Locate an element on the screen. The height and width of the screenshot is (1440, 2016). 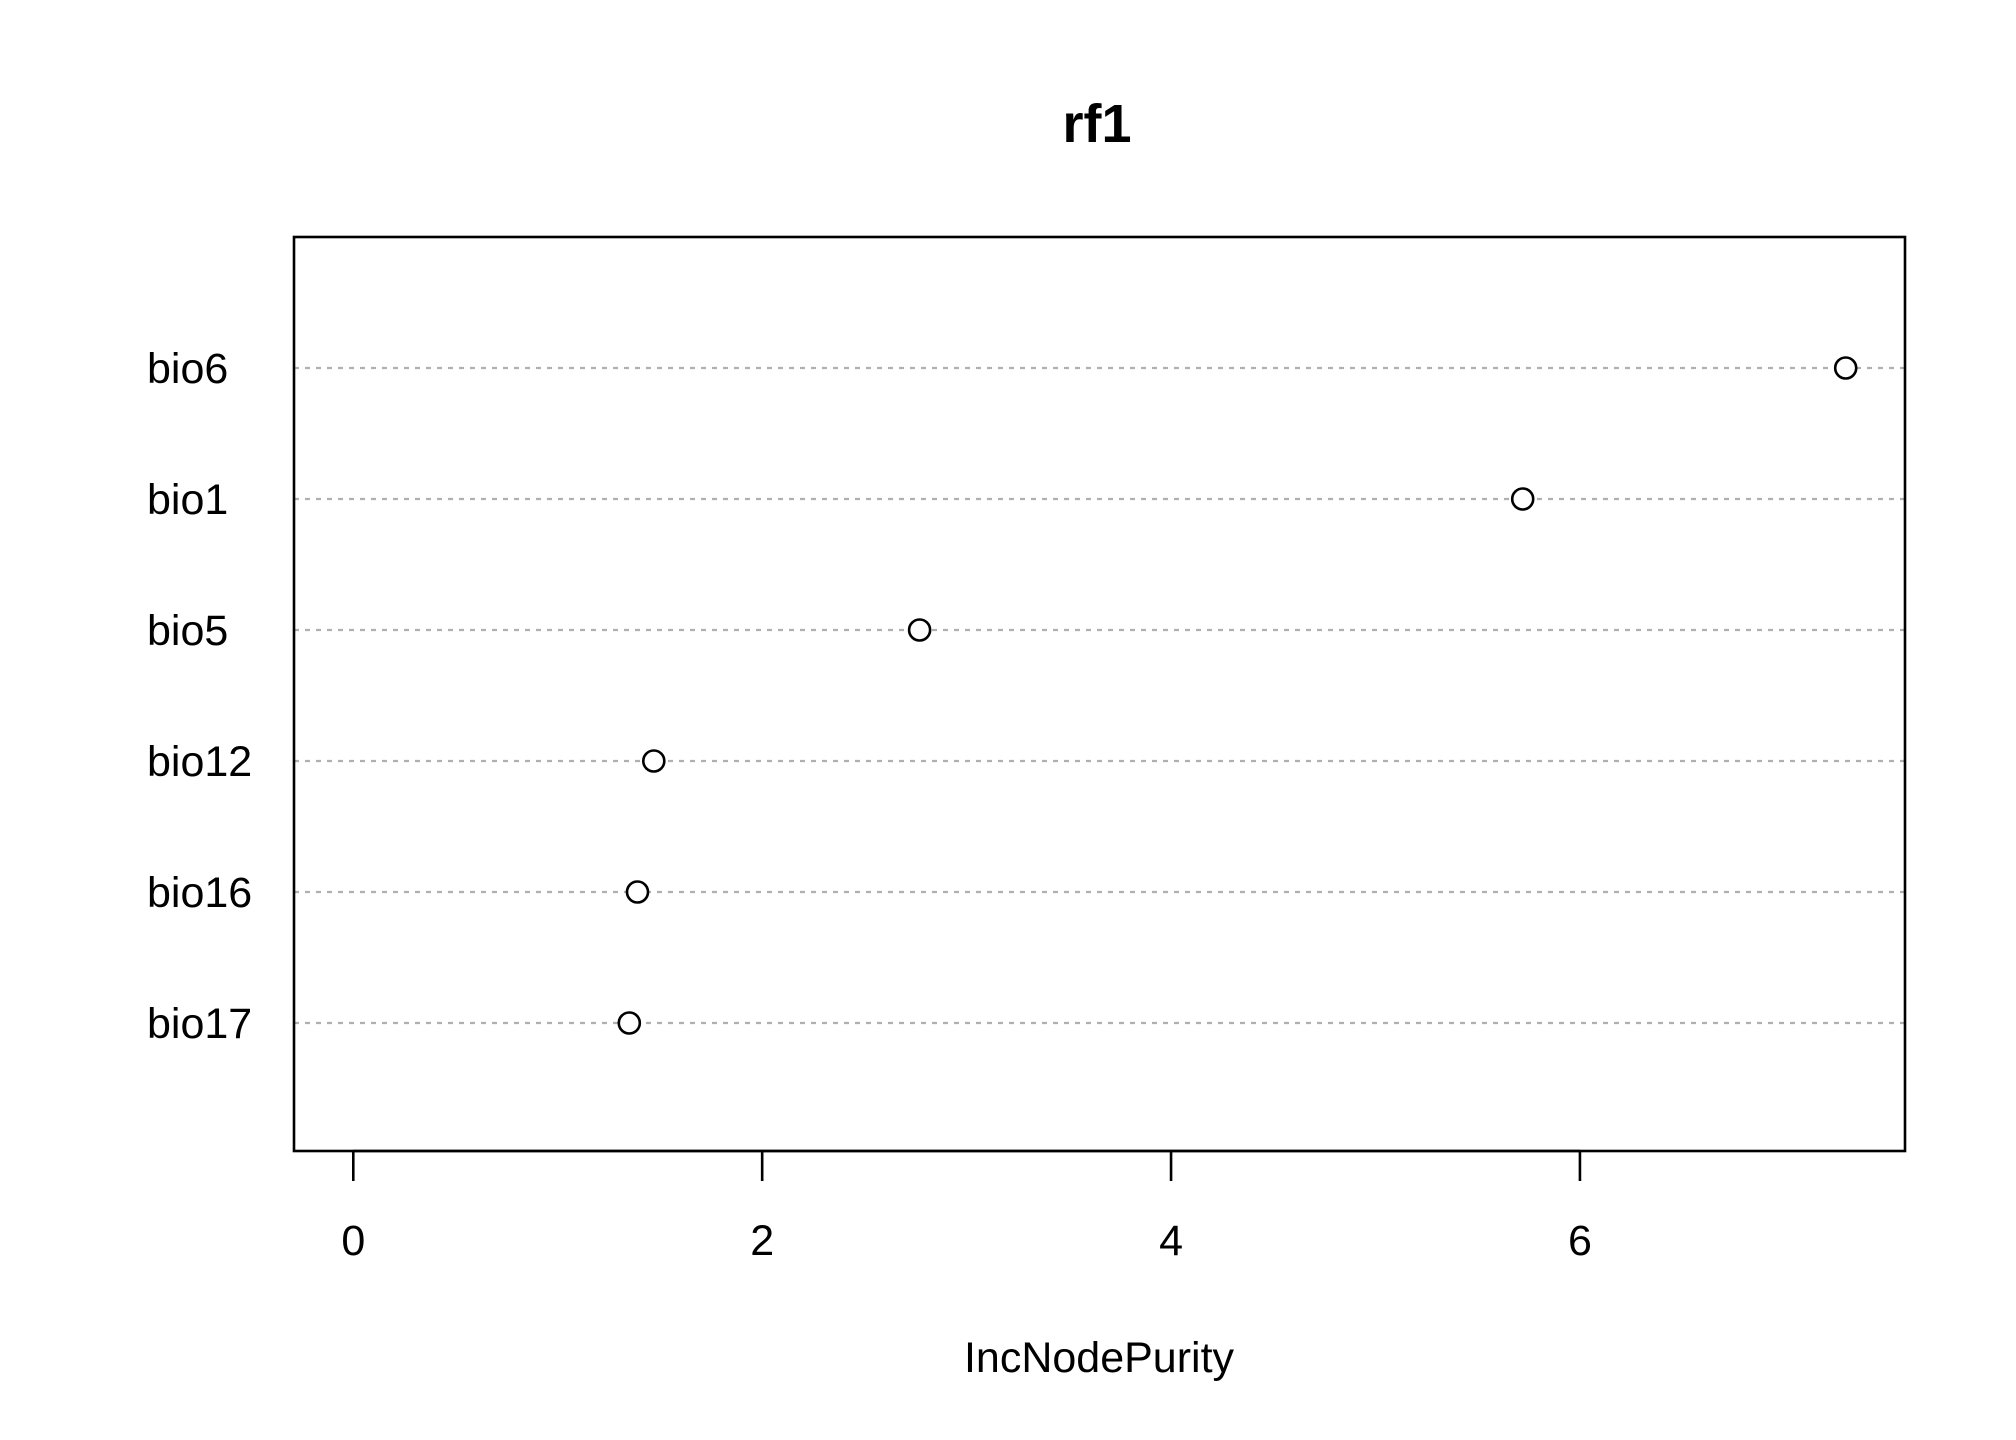
x-tick-label-2: 2 is located at coordinates (762, 1241).